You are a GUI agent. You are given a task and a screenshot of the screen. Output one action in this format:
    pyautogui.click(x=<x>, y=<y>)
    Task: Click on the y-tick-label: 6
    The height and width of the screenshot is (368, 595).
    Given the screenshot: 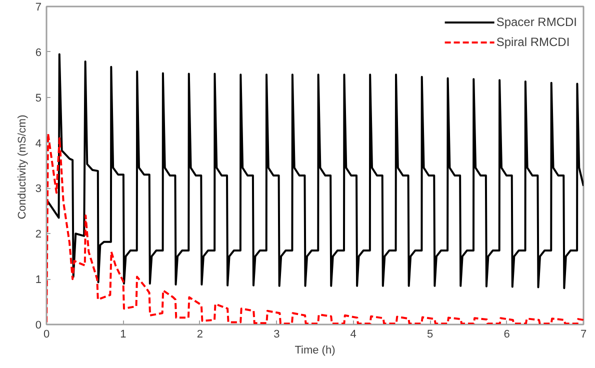 What is the action you would take?
    pyautogui.click(x=38, y=52)
    